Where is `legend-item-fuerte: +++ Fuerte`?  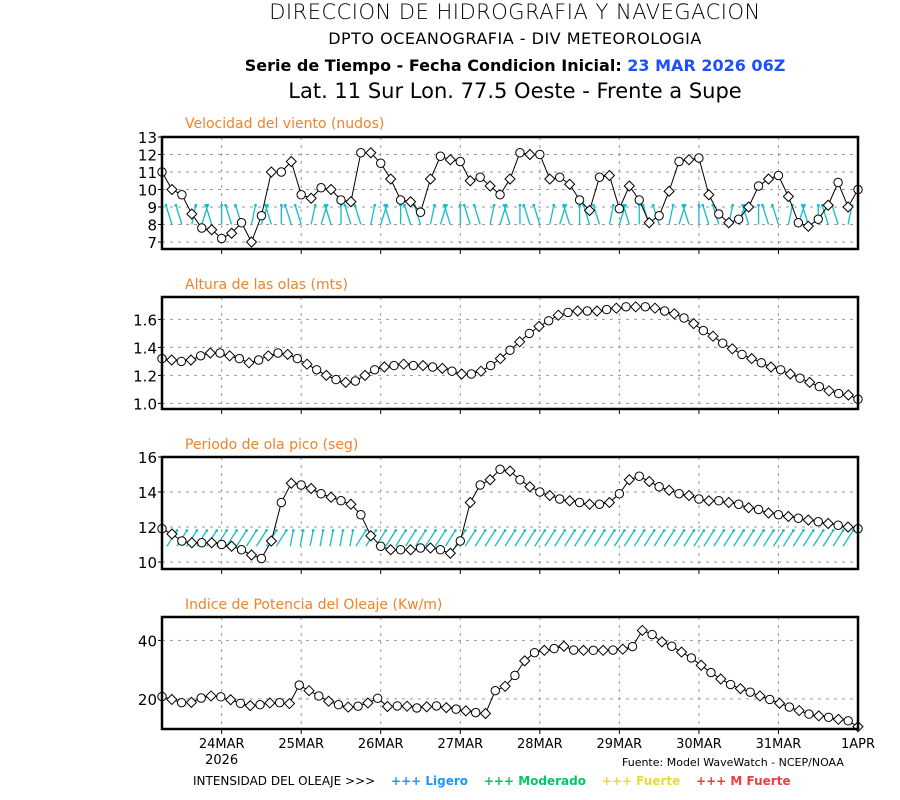 legend-item-fuerte: +++ Fuerte is located at coordinates (641, 781).